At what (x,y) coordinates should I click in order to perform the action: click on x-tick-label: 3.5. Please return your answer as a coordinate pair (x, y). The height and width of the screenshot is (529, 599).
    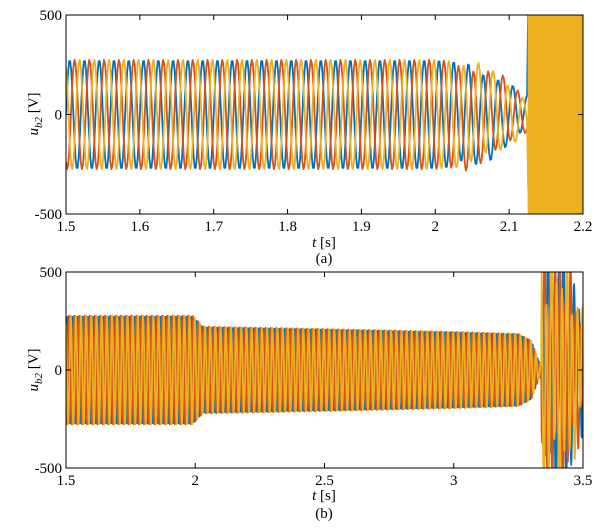
    Looking at the image, I should click on (583, 481).